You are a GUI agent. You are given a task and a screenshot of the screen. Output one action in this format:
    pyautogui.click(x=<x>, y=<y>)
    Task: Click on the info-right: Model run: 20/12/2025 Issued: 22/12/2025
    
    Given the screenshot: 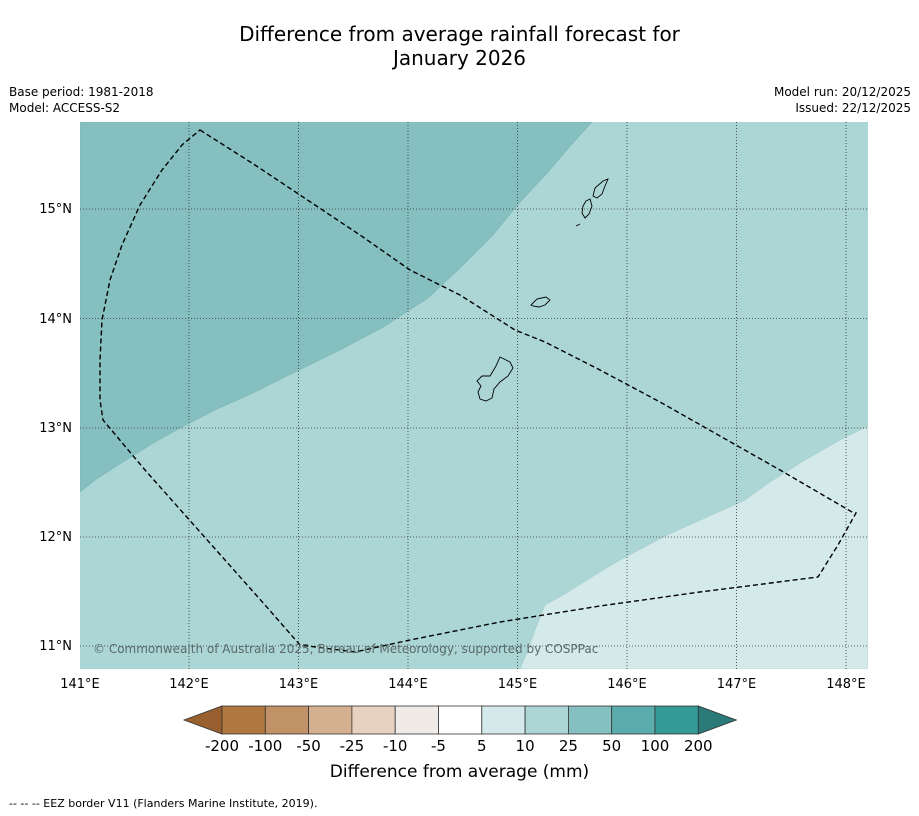 What is the action you would take?
    pyautogui.click(x=842, y=100)
    